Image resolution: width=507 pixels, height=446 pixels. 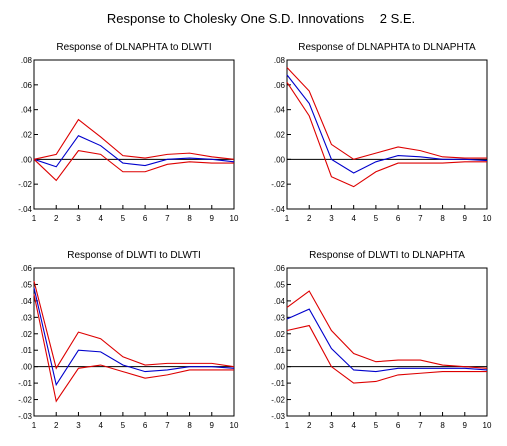 I want to click on panel-title: Response of DLNAPHTA to DLNAPHTA, so click(x=387, y=47).